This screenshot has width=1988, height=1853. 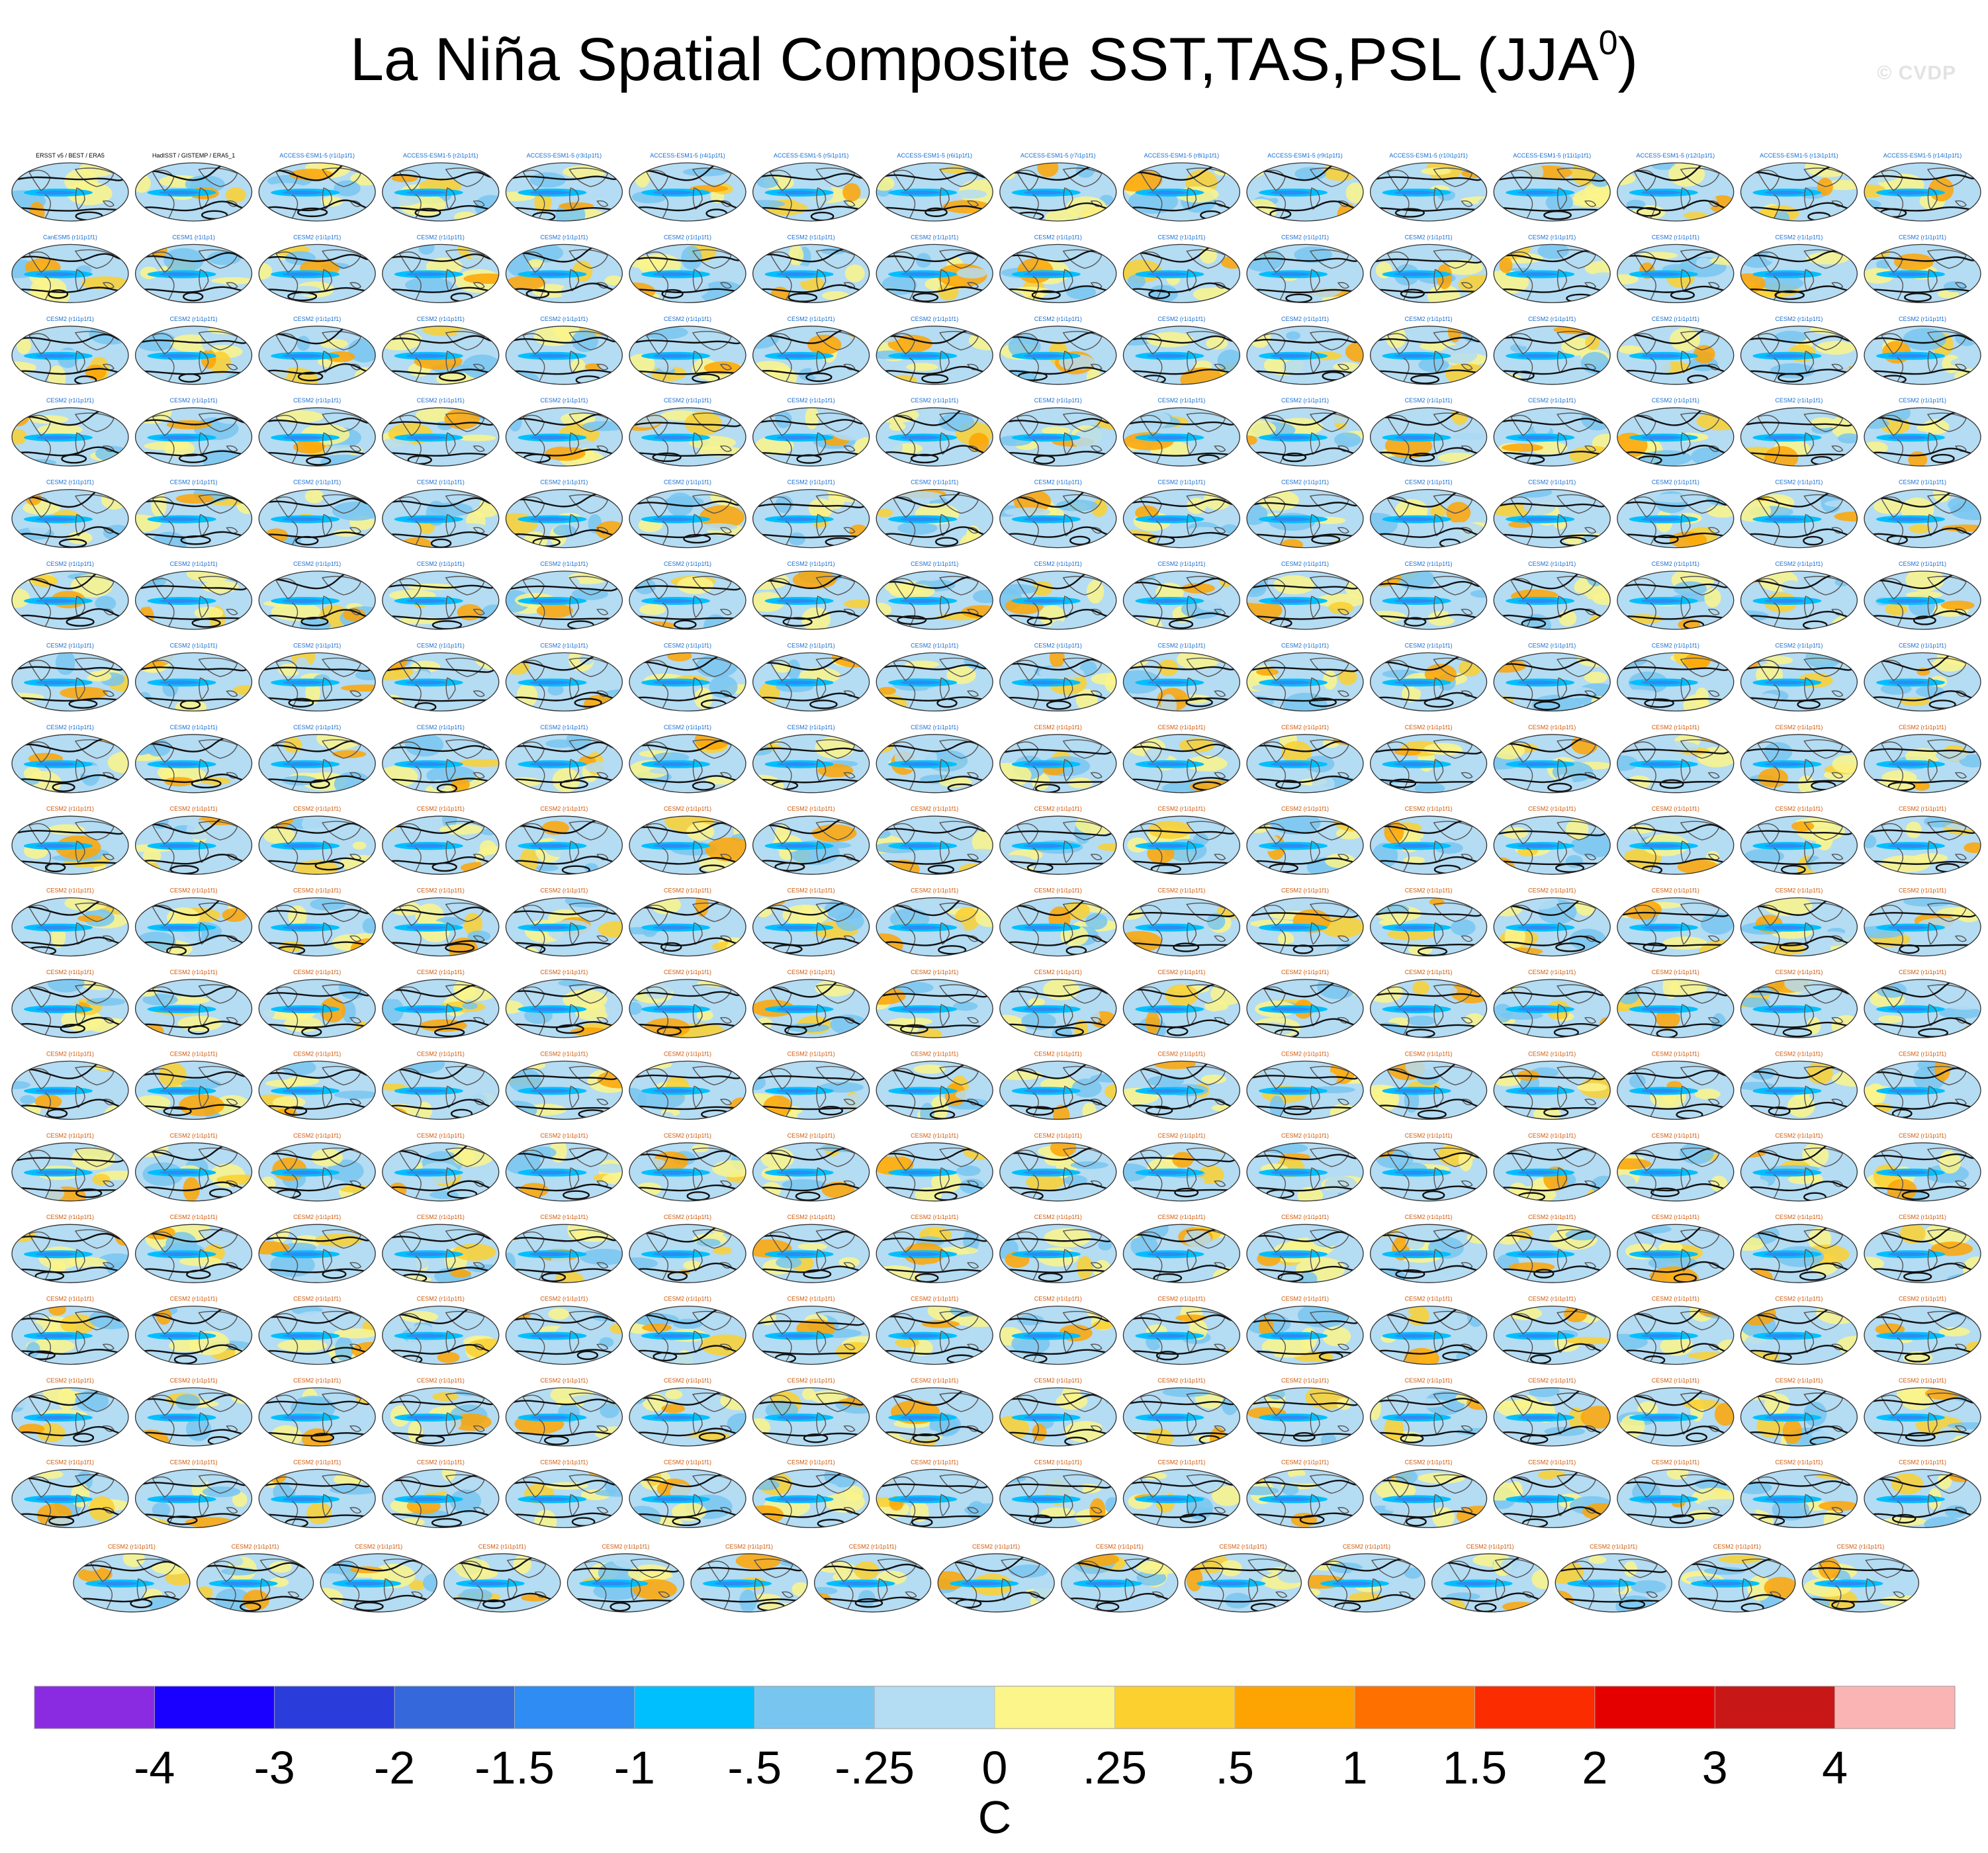 What do you see at coordinates (394, 1768) in the screenshot?
I see `colorbar-tick-label: -2` at bounding box center [394, 1768].